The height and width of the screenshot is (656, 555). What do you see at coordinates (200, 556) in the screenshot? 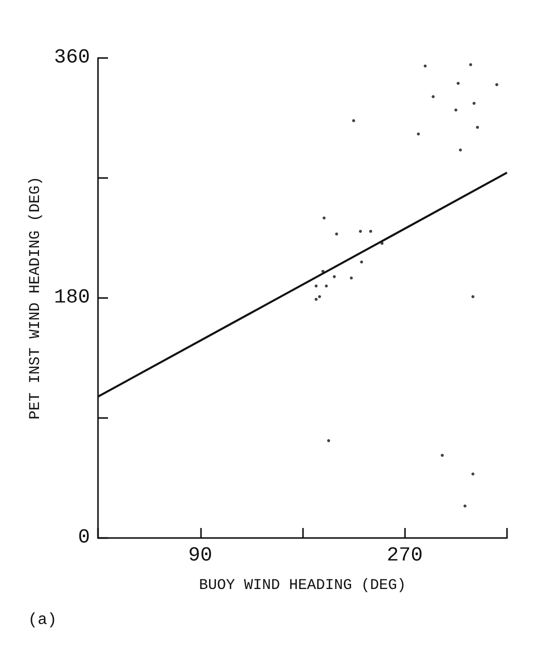
I see `x-tick-label: 90` at bounding box center [200, 556].